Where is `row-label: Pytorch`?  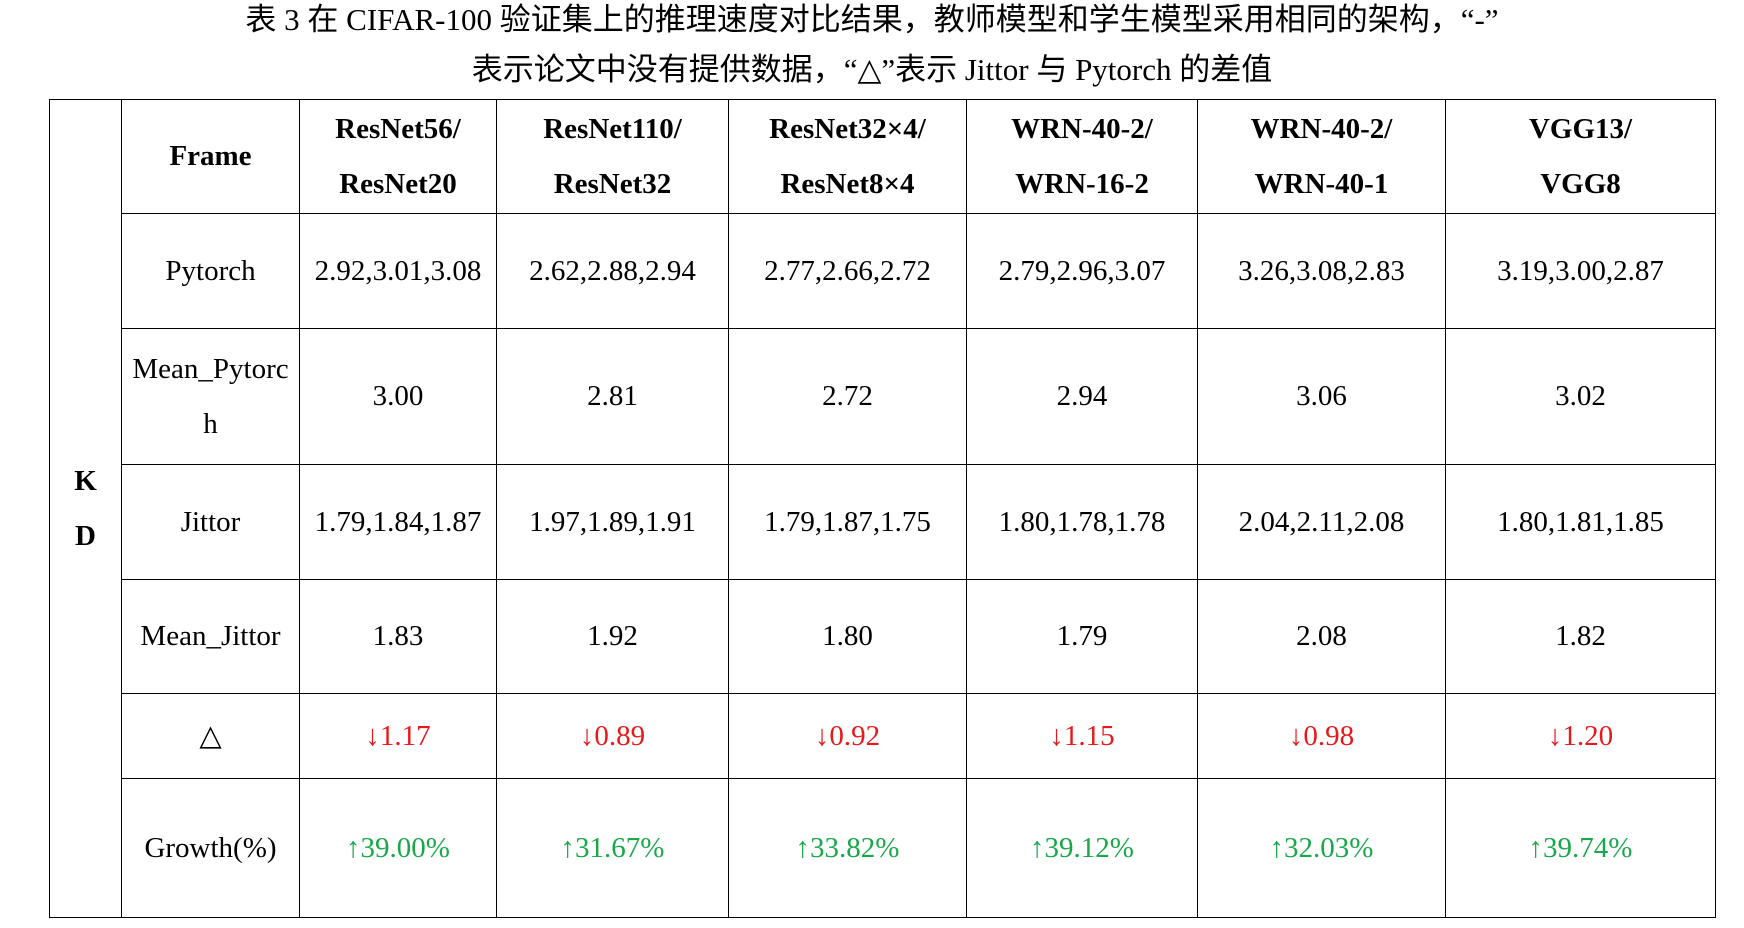
row-label: Pytorch is located at coordinates (210, 271).